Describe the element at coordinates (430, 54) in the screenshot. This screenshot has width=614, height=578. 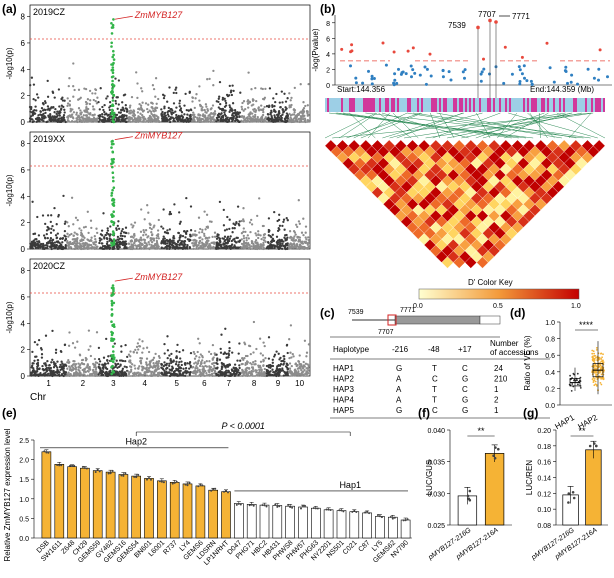
I see `b-sig-point` at that location.